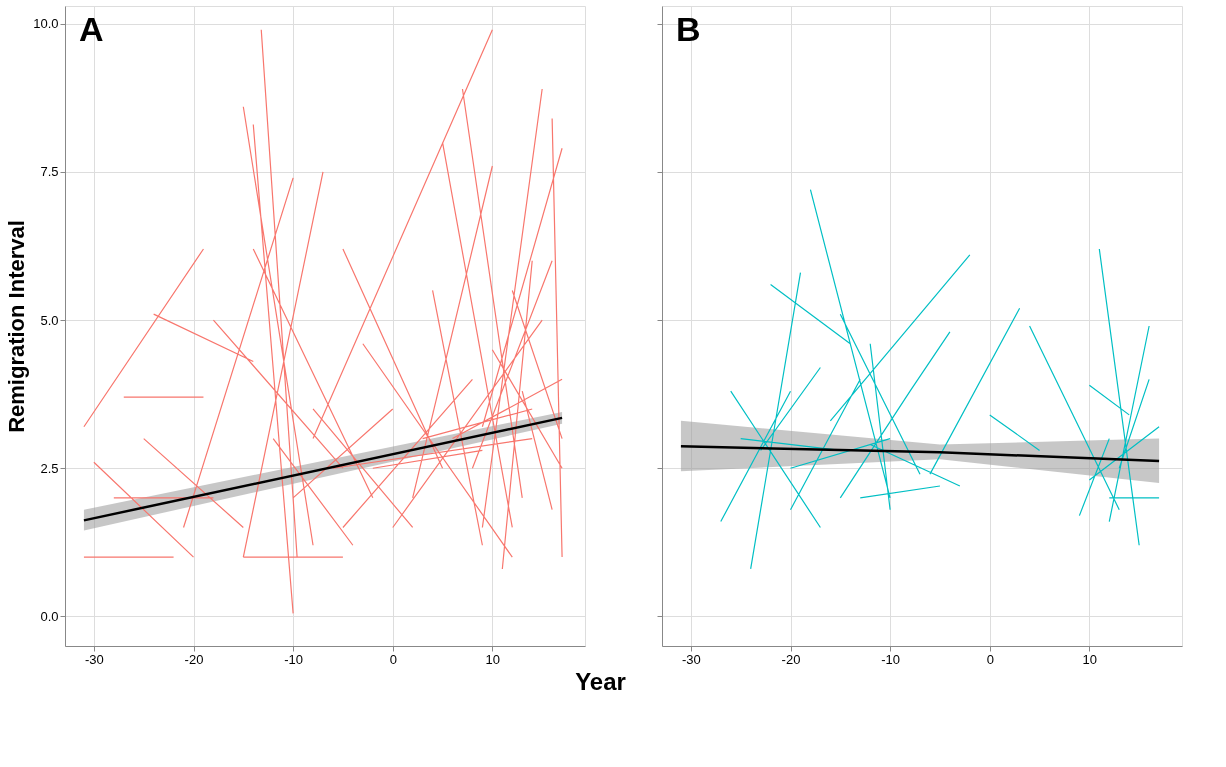 The image size is (1226, 767). I want to click on y-tick-label: 2.5, so click(49, 468).